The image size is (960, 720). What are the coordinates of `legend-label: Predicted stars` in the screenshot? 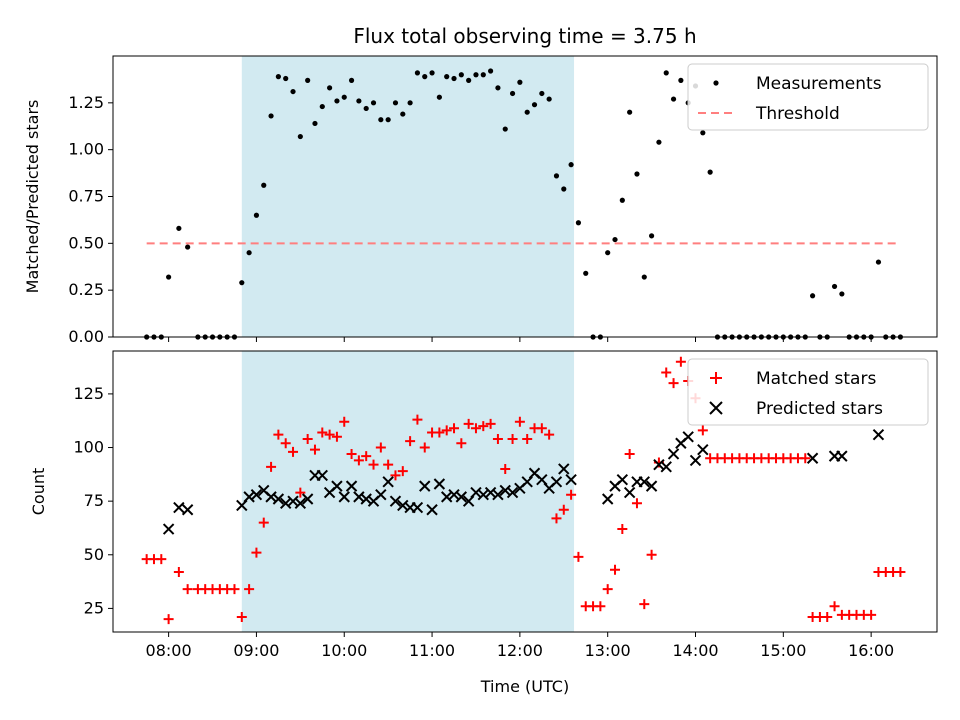 It's located at (819, 409).